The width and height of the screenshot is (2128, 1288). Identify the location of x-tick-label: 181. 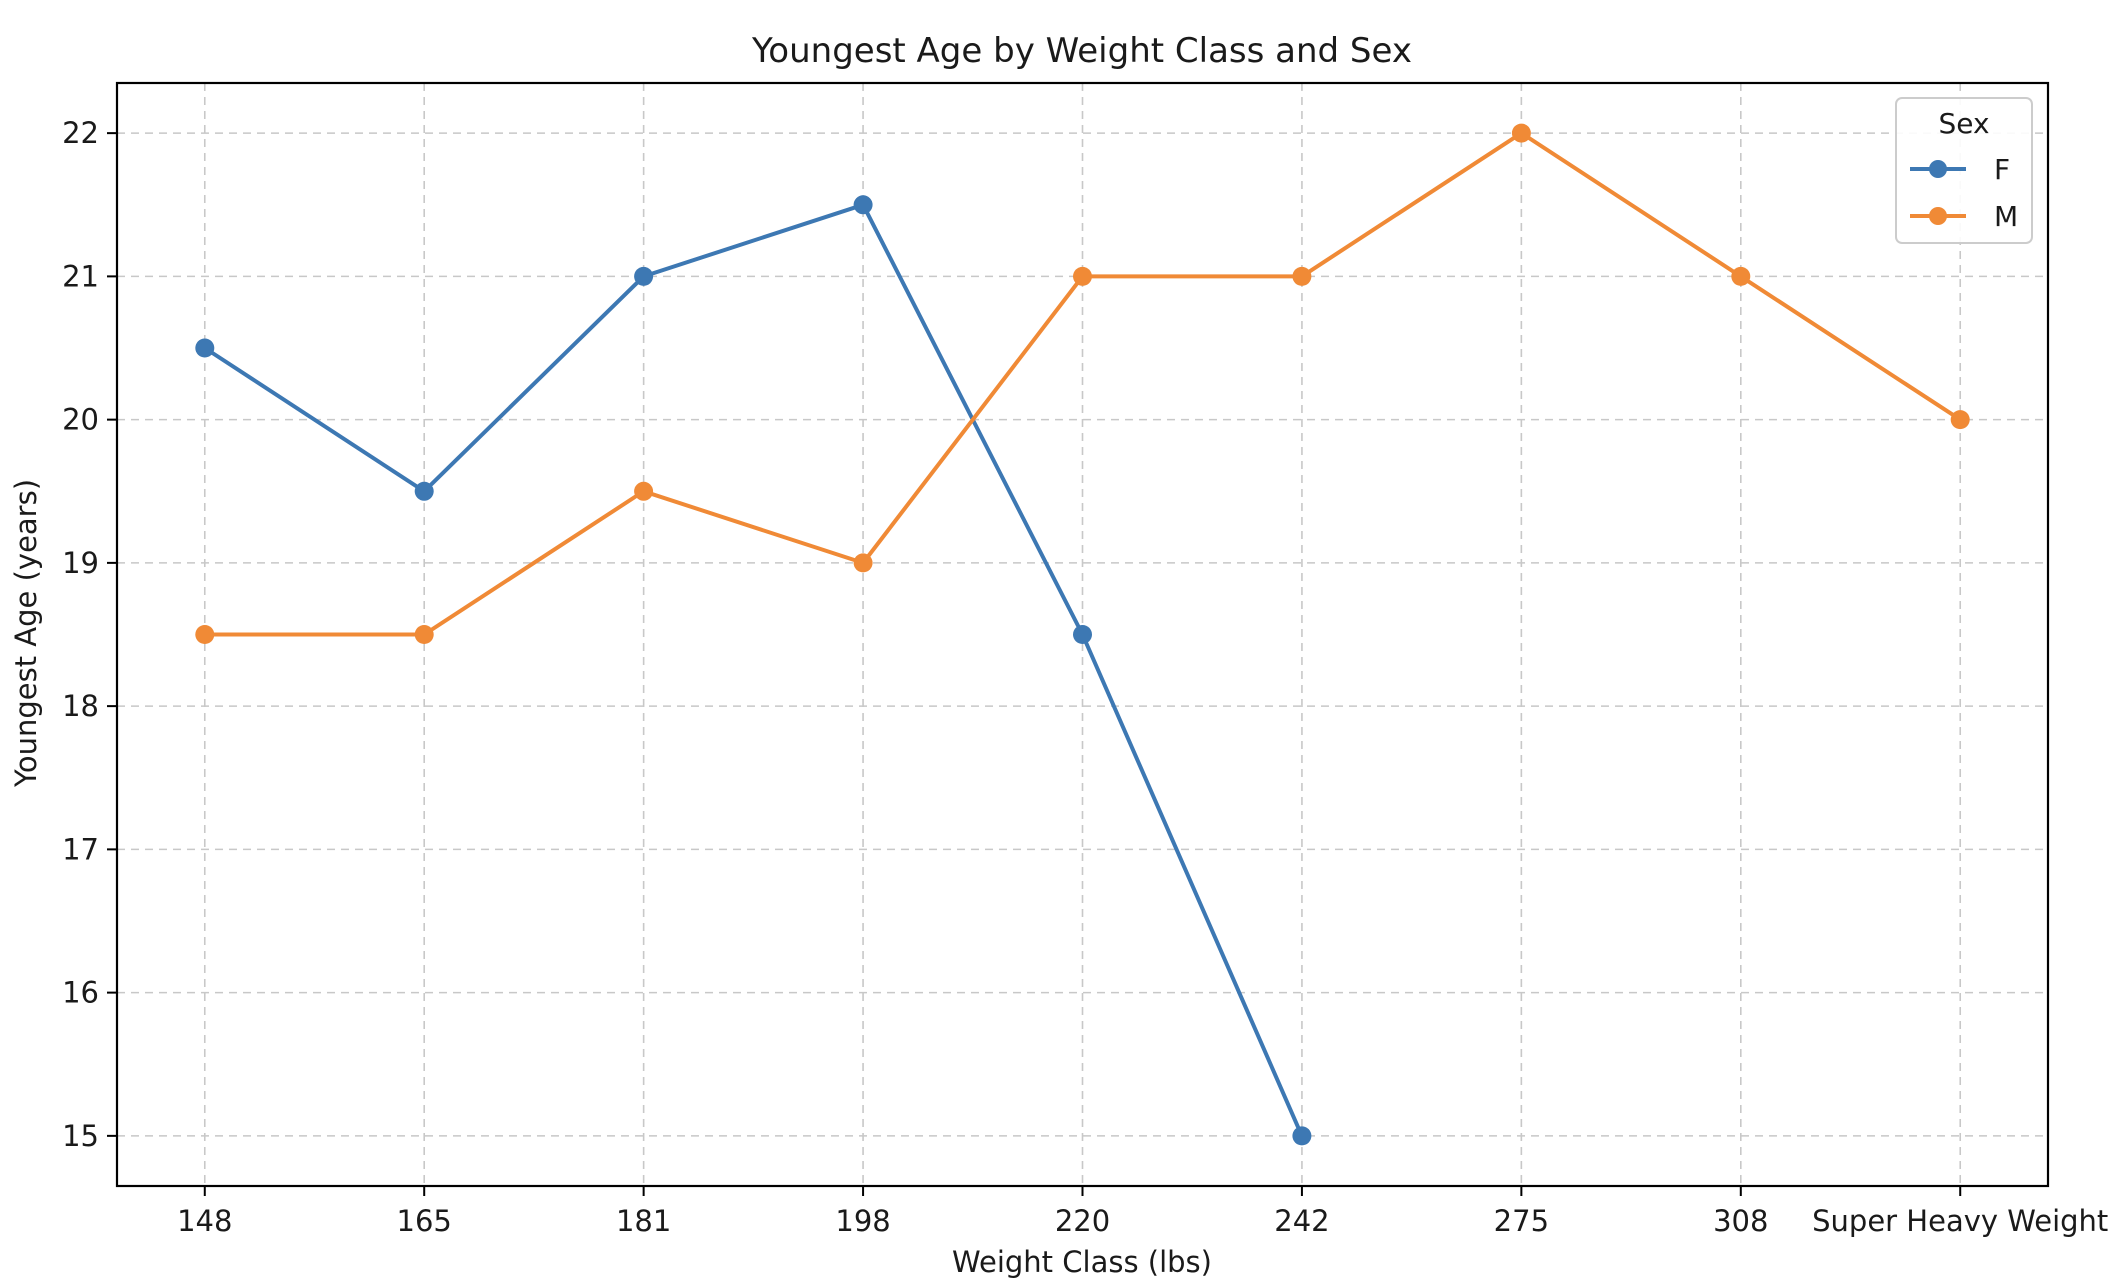
(643, 1221).